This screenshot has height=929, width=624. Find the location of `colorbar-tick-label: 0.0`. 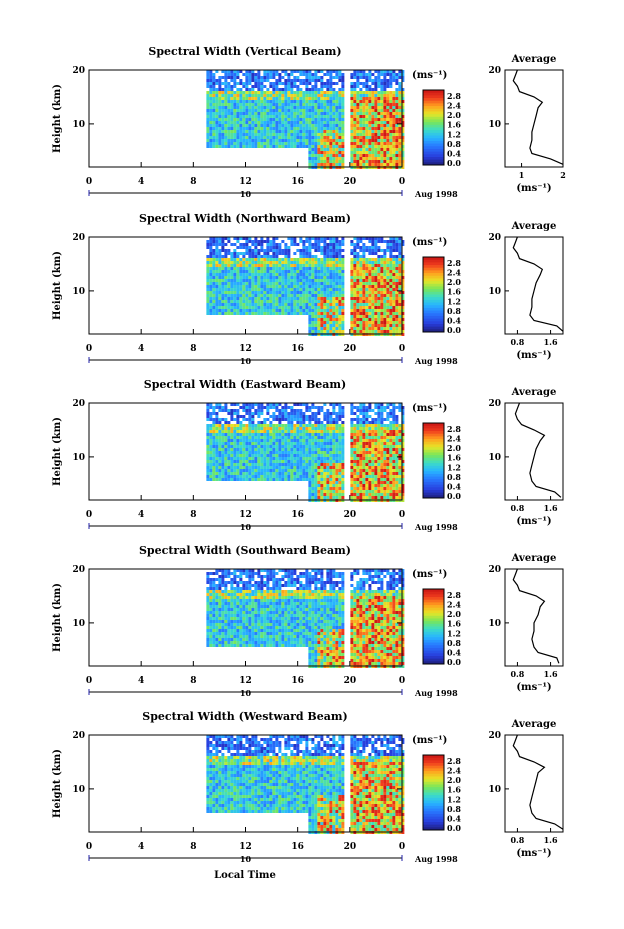

colorbar-tick-label: 0.0 is located at coordinates (454, 330).